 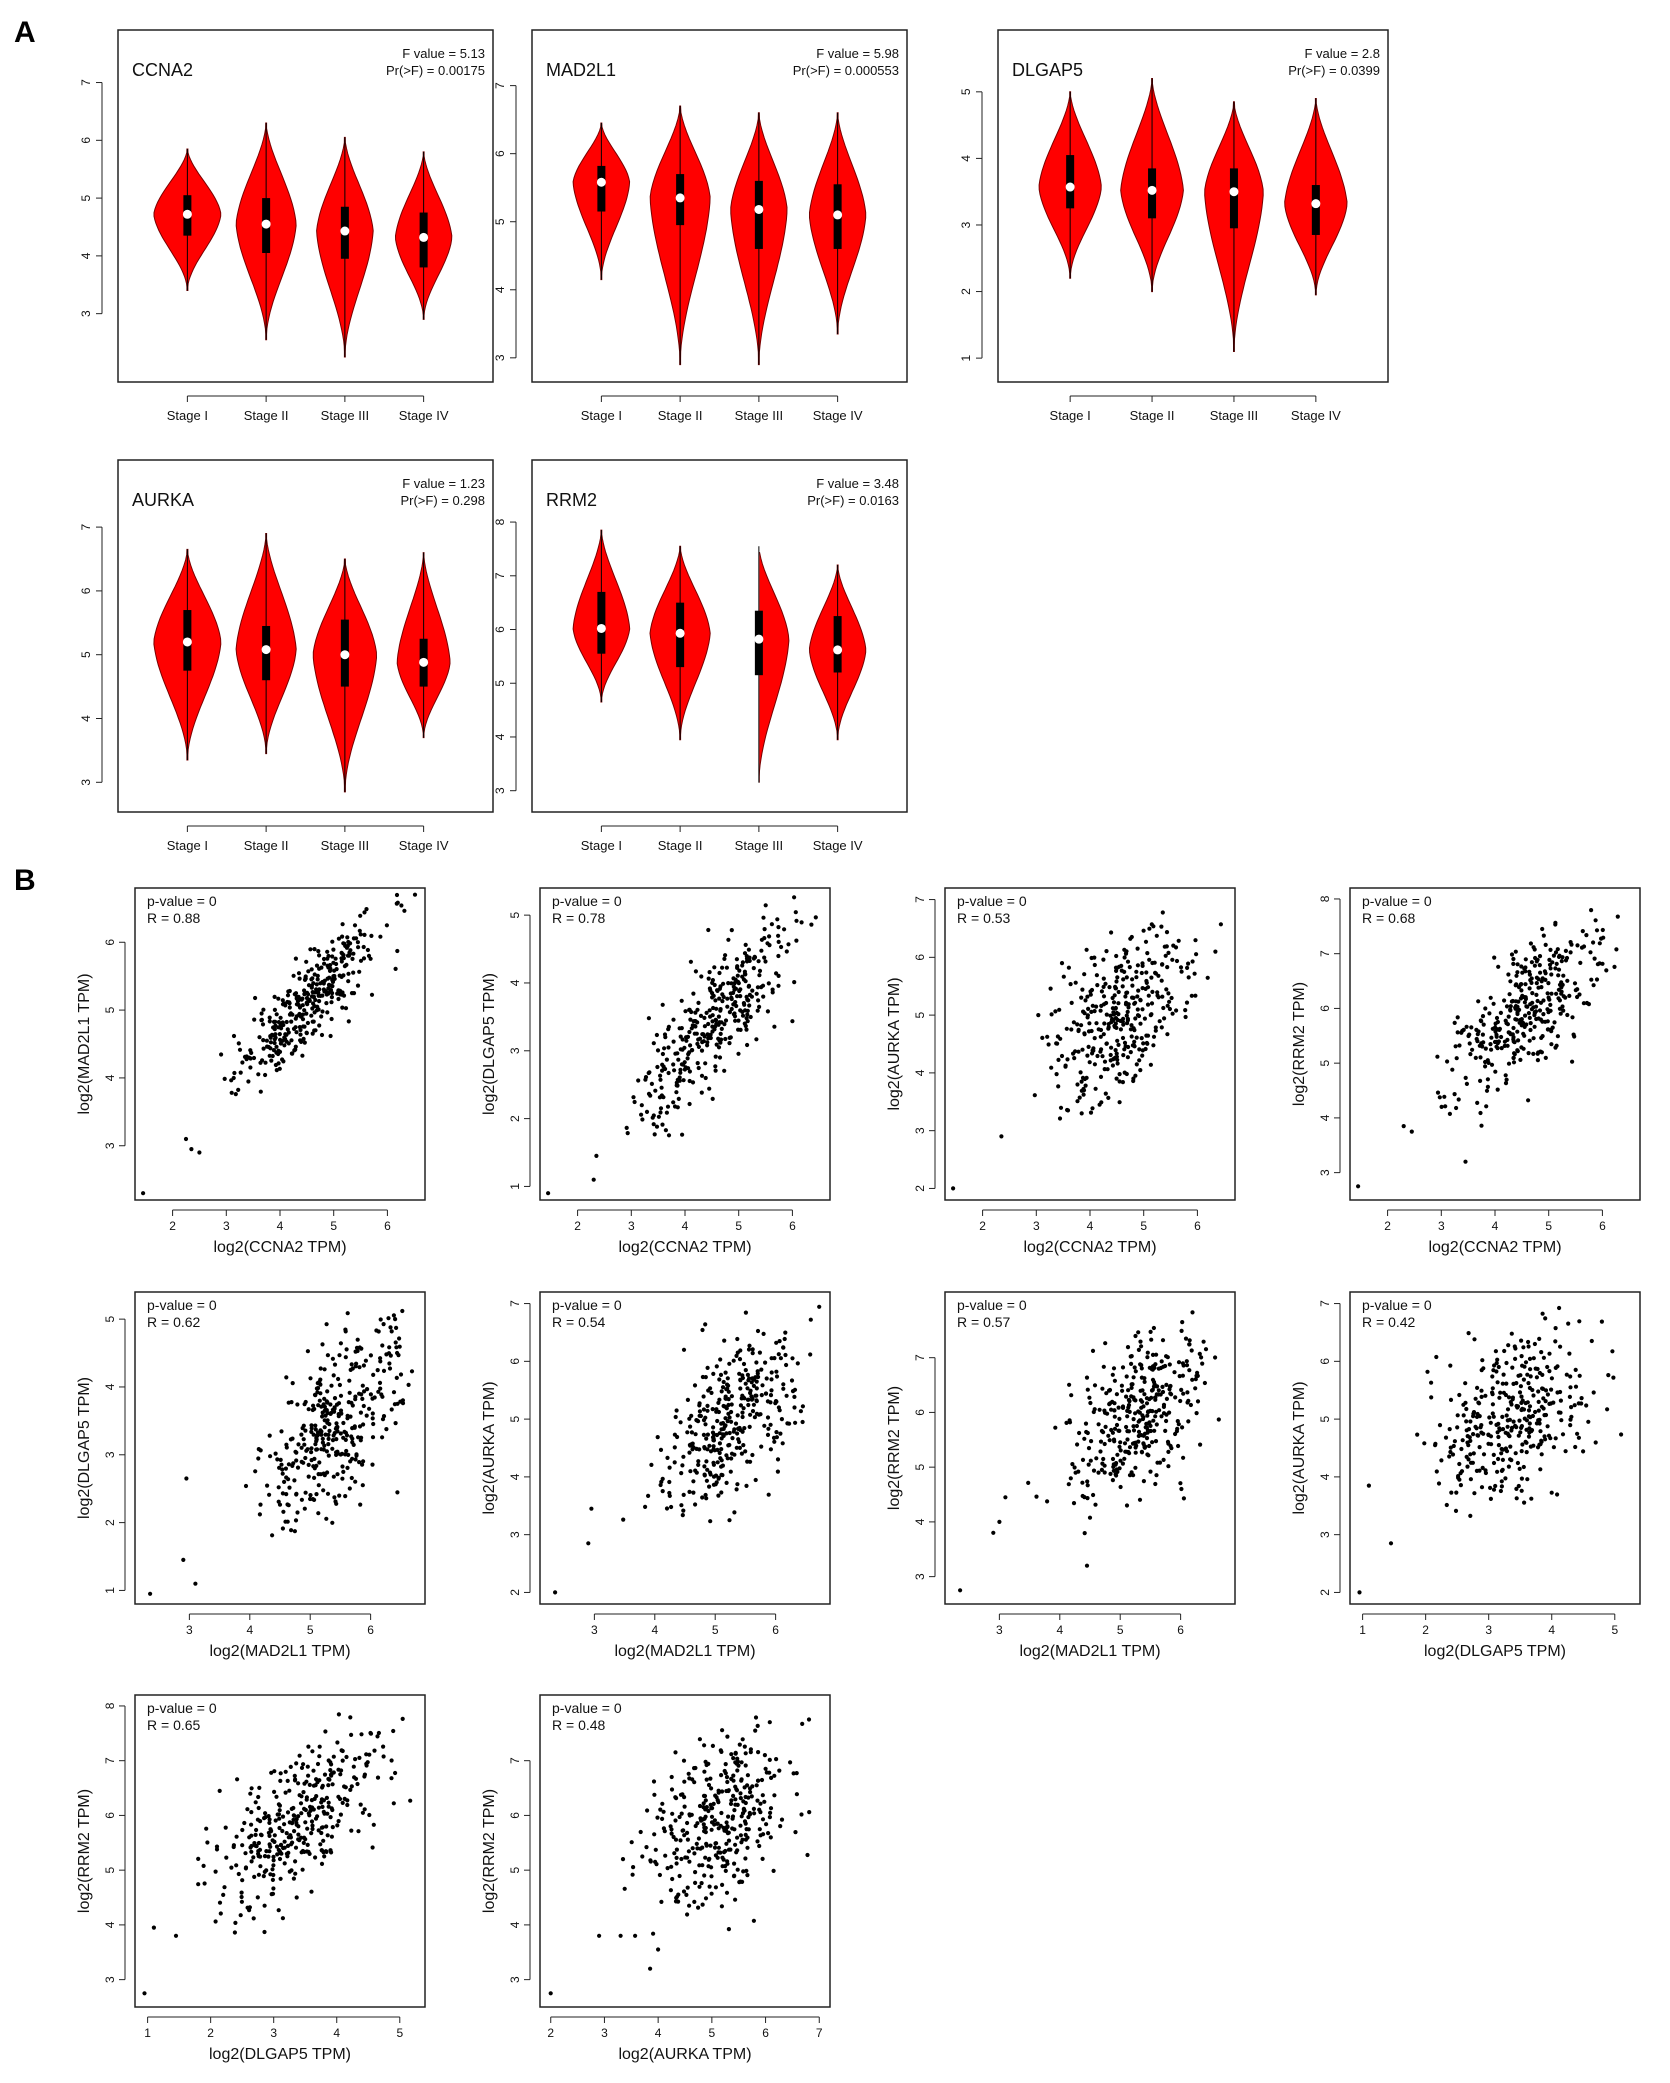 What do you see at coordinates (775, 1630) in the screenshot?
I see `x-tick-label: 6` at bounding box center [775, 1630].